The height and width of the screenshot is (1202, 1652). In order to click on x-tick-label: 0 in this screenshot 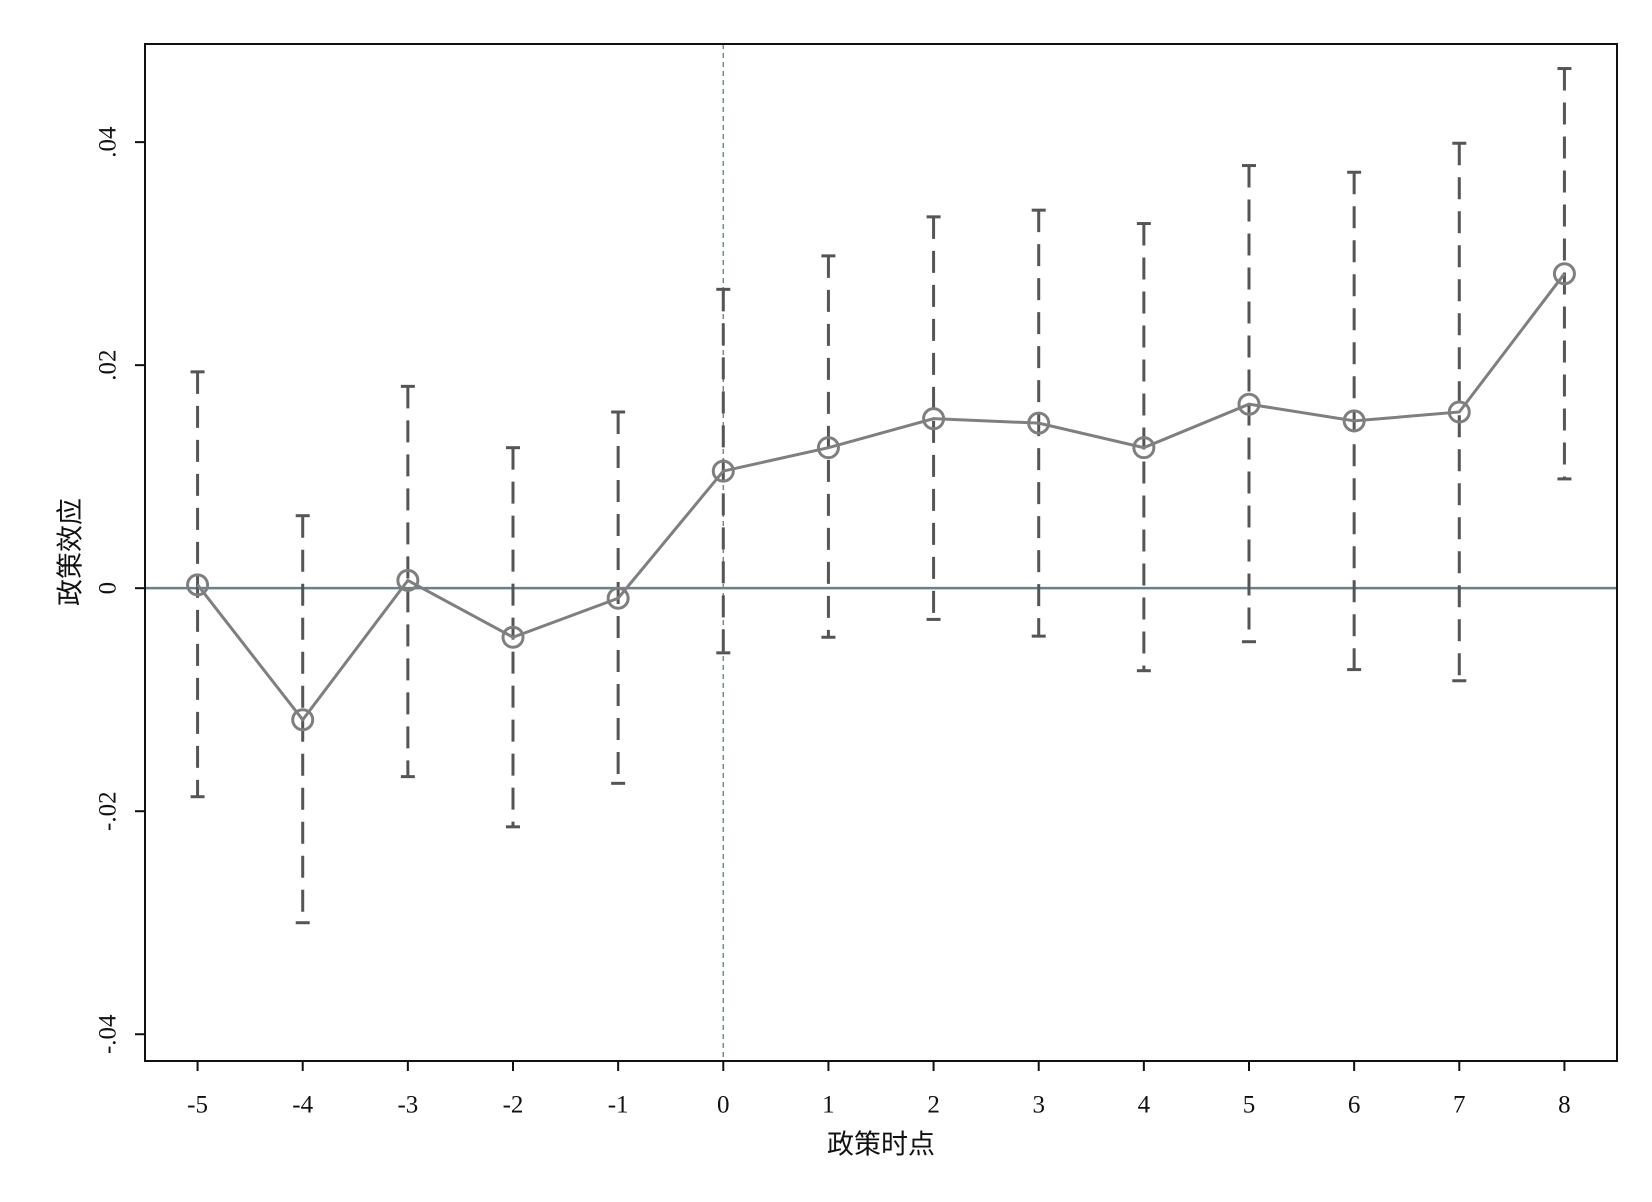, I will do `click(723, 1105)`.